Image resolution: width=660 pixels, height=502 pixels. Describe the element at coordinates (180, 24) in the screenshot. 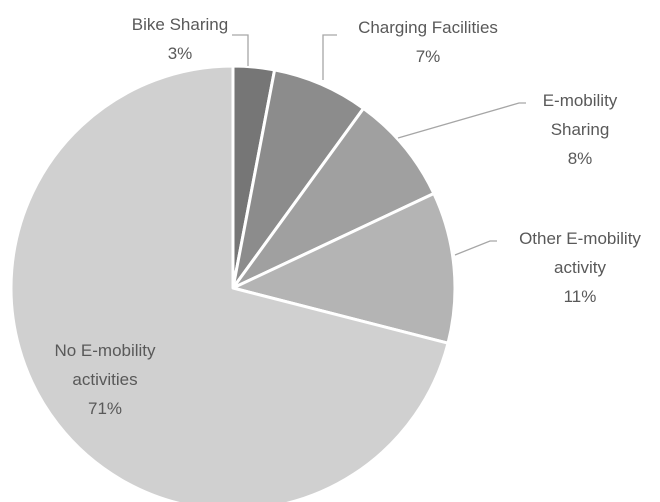

I see `category-label: Bike Sharing` at that location.